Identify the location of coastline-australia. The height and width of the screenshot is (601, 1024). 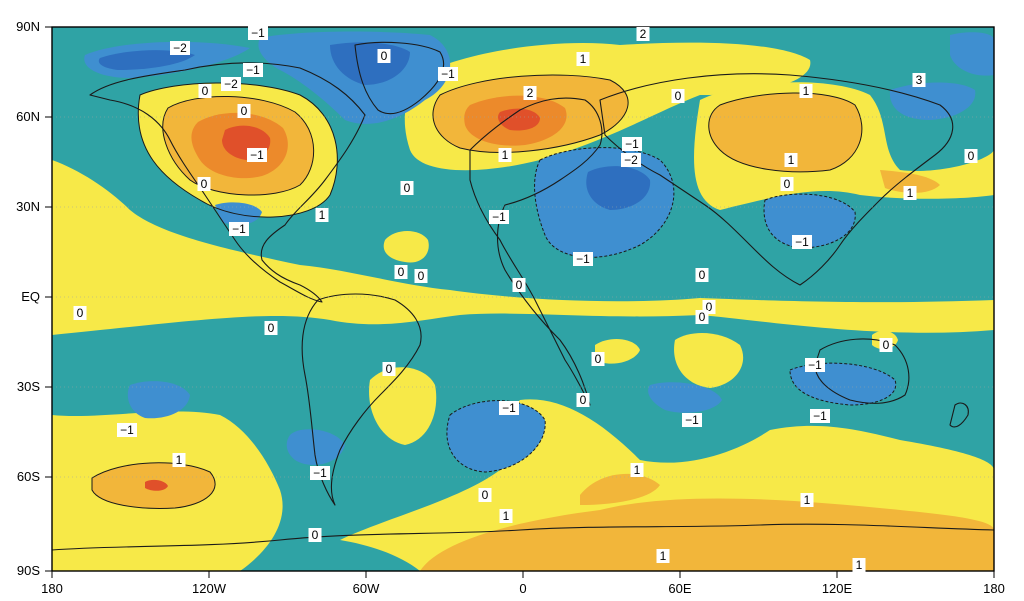
(862, 371).